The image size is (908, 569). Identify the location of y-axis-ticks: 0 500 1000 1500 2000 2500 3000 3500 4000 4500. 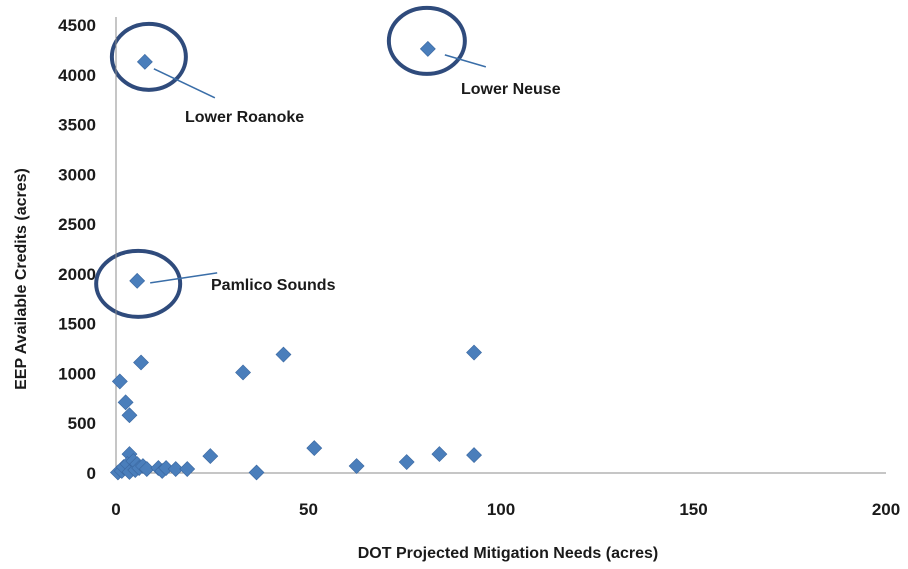
(77, 249).